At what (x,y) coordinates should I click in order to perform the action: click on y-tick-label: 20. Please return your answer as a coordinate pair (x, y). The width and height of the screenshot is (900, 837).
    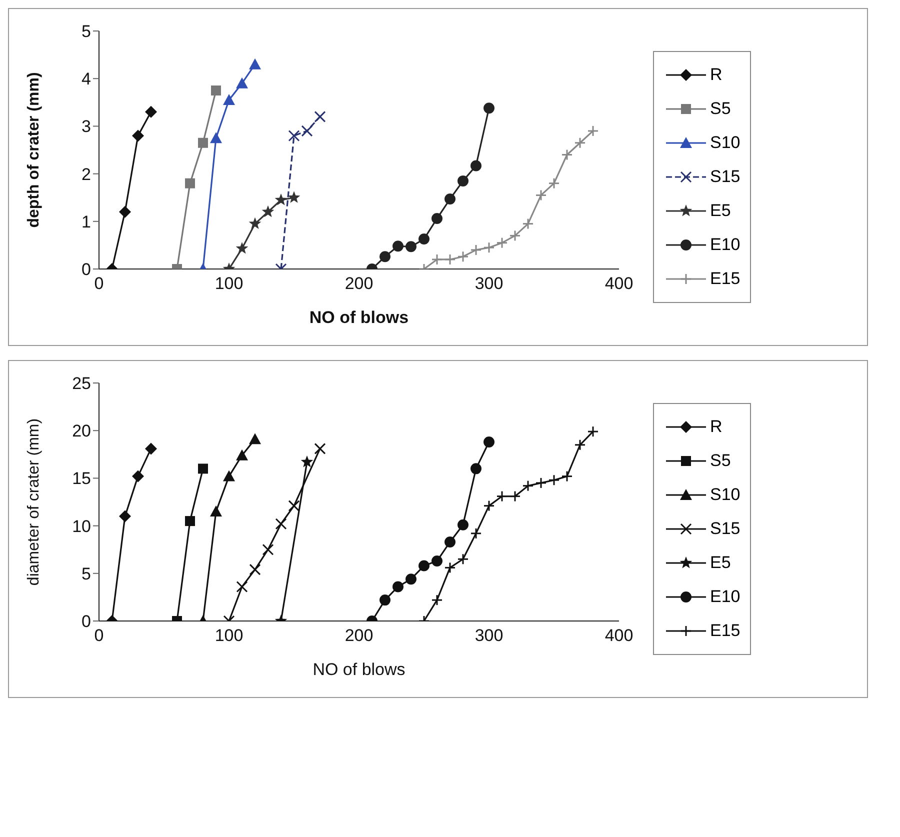
    Looking at the image, I should click on (81, 431).